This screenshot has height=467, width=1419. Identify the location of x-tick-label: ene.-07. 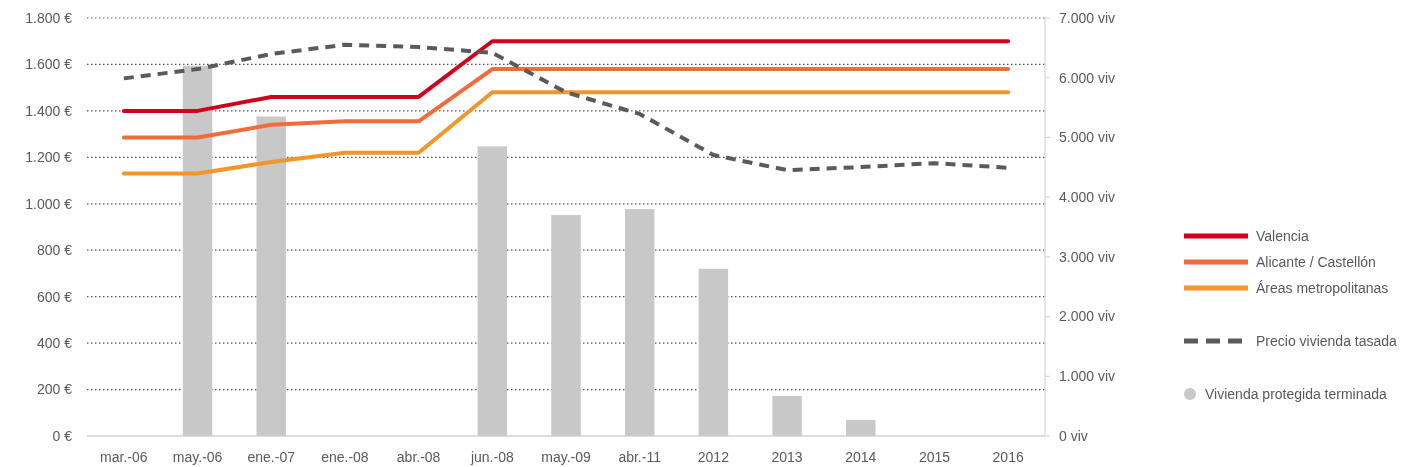
(271, 457).